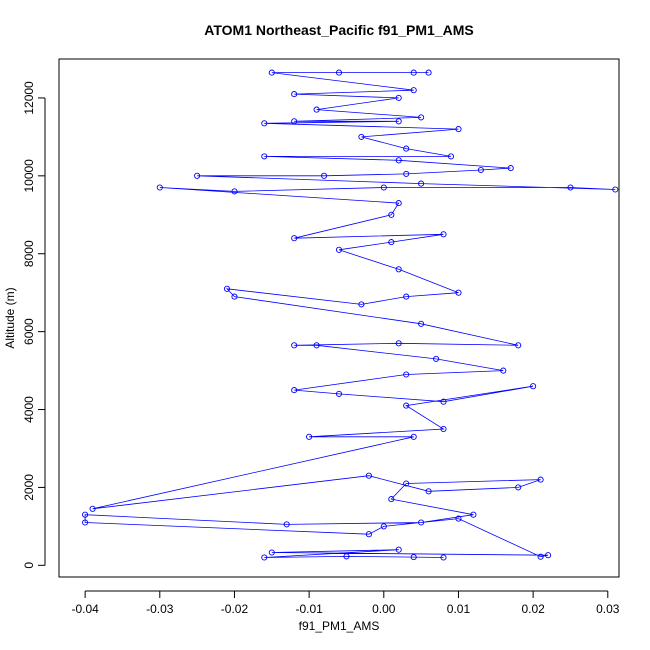 This screenshot has height=650, width=650. What do you see at coordinates (29, 409) in the screenshot?
I see `y-tick-label: 4000` at bounding box center [29, 409].